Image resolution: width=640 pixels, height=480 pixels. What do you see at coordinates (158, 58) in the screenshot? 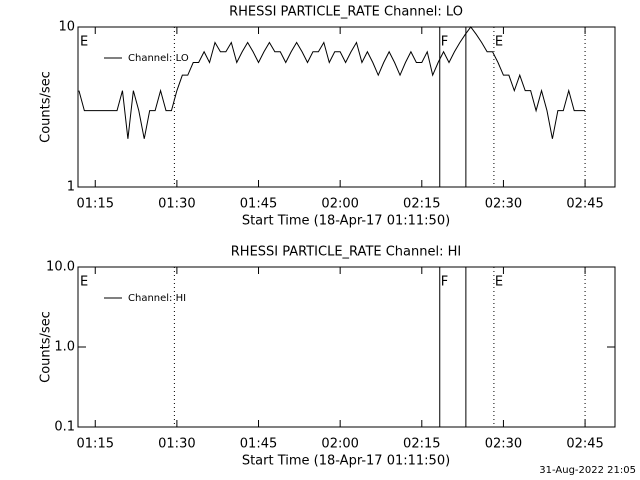
I see `legend-label: Channel: LO` at bounding box center [158, 58].